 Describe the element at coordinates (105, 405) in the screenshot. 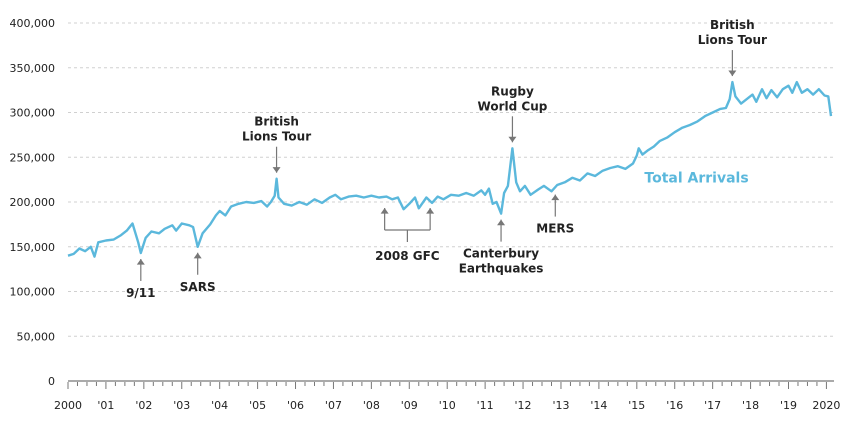

I see `x-tick-label: '01` at that location.